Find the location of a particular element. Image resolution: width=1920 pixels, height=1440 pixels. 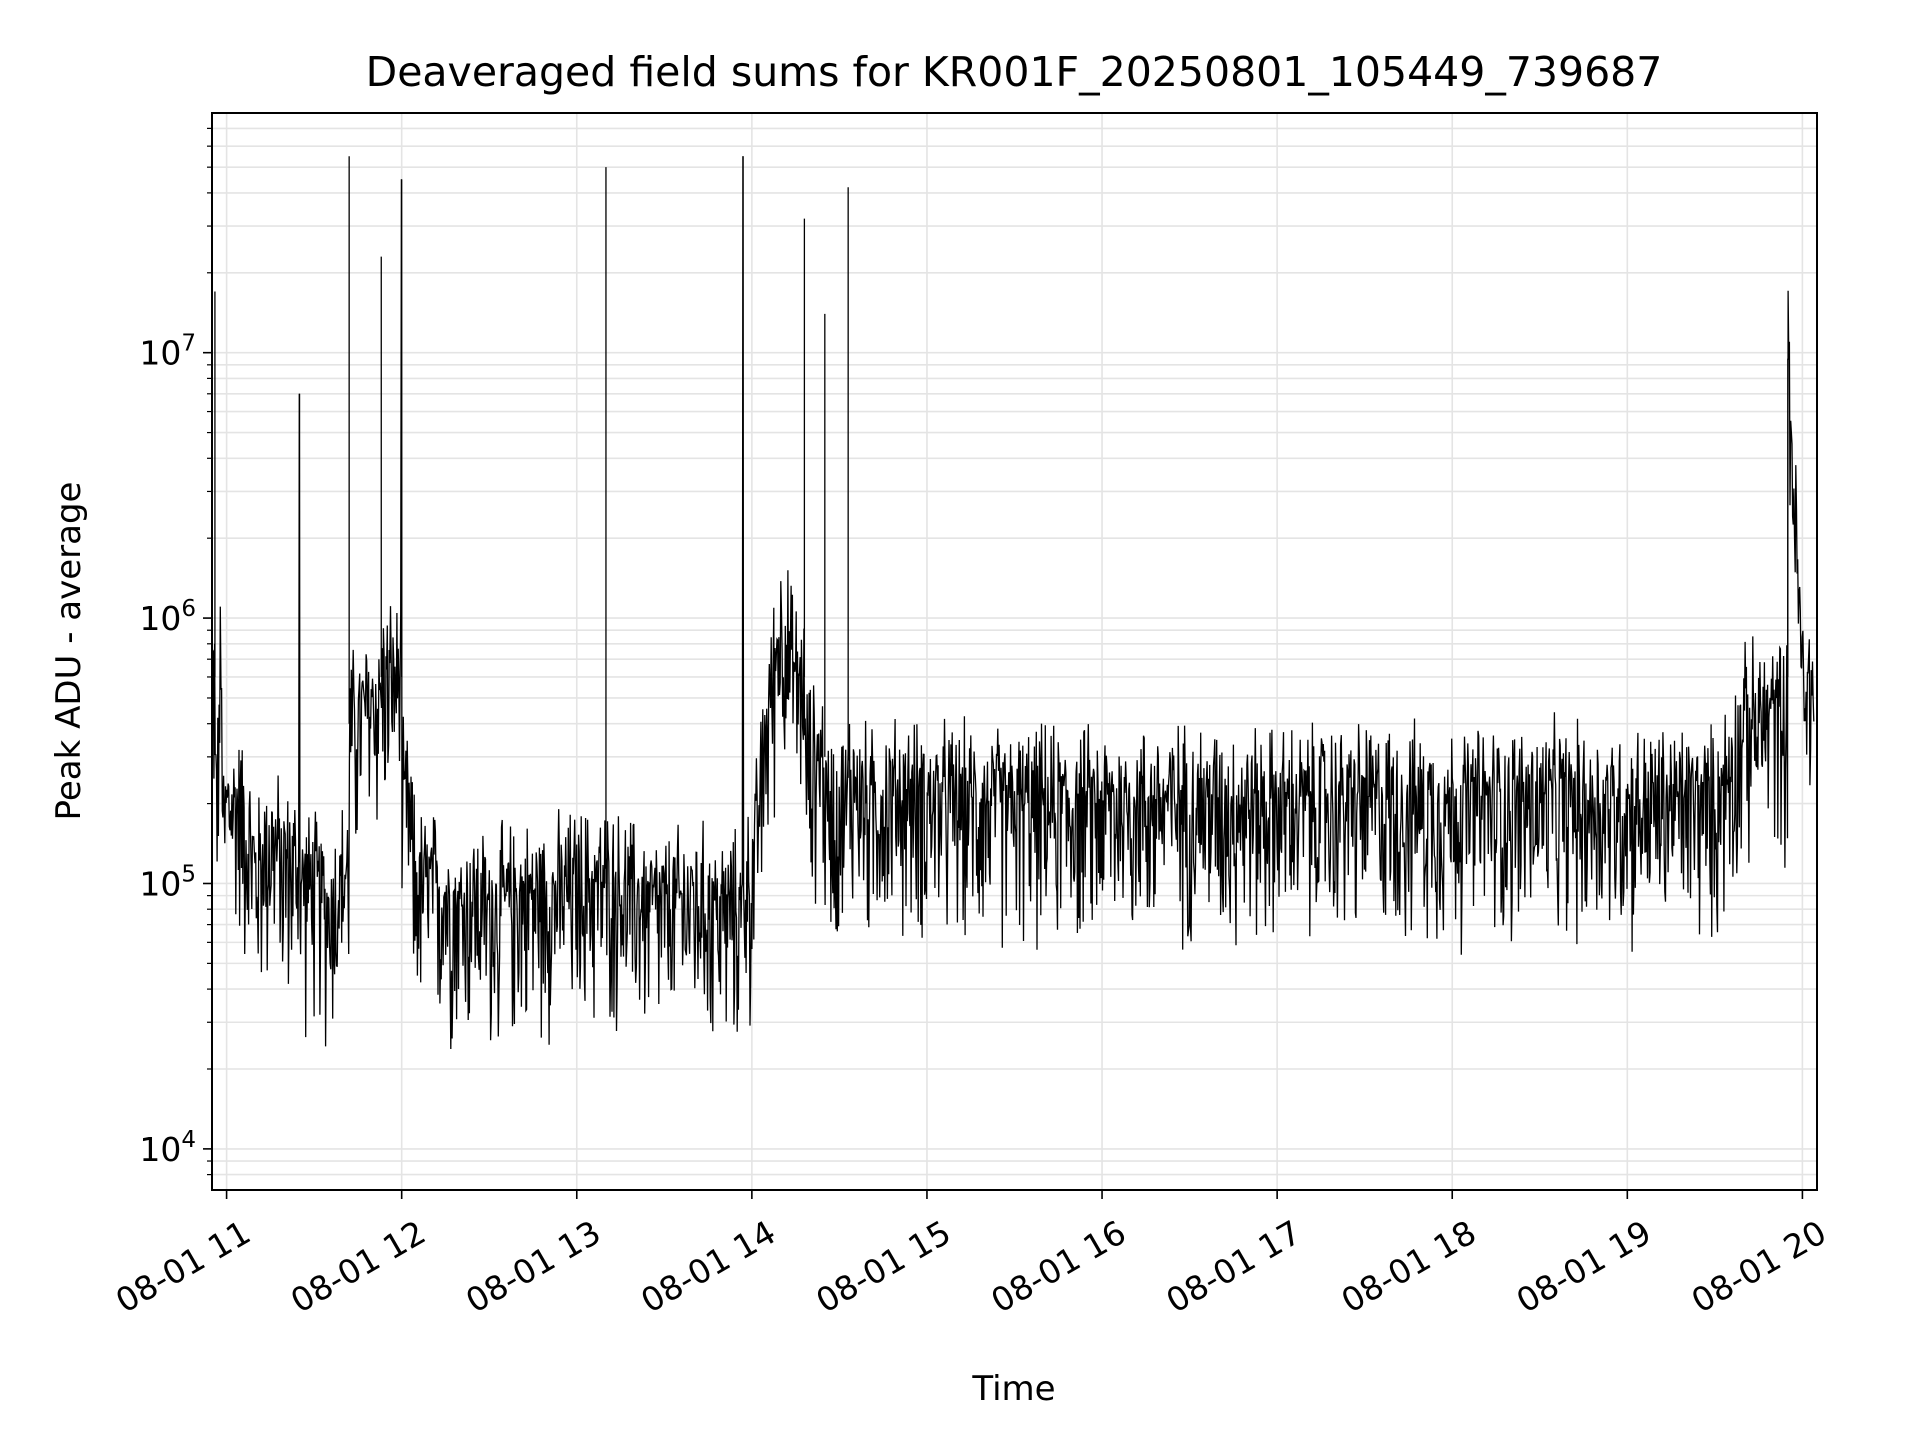

y-axis: 104 105 106 107 is located at coordinates (175, 651).